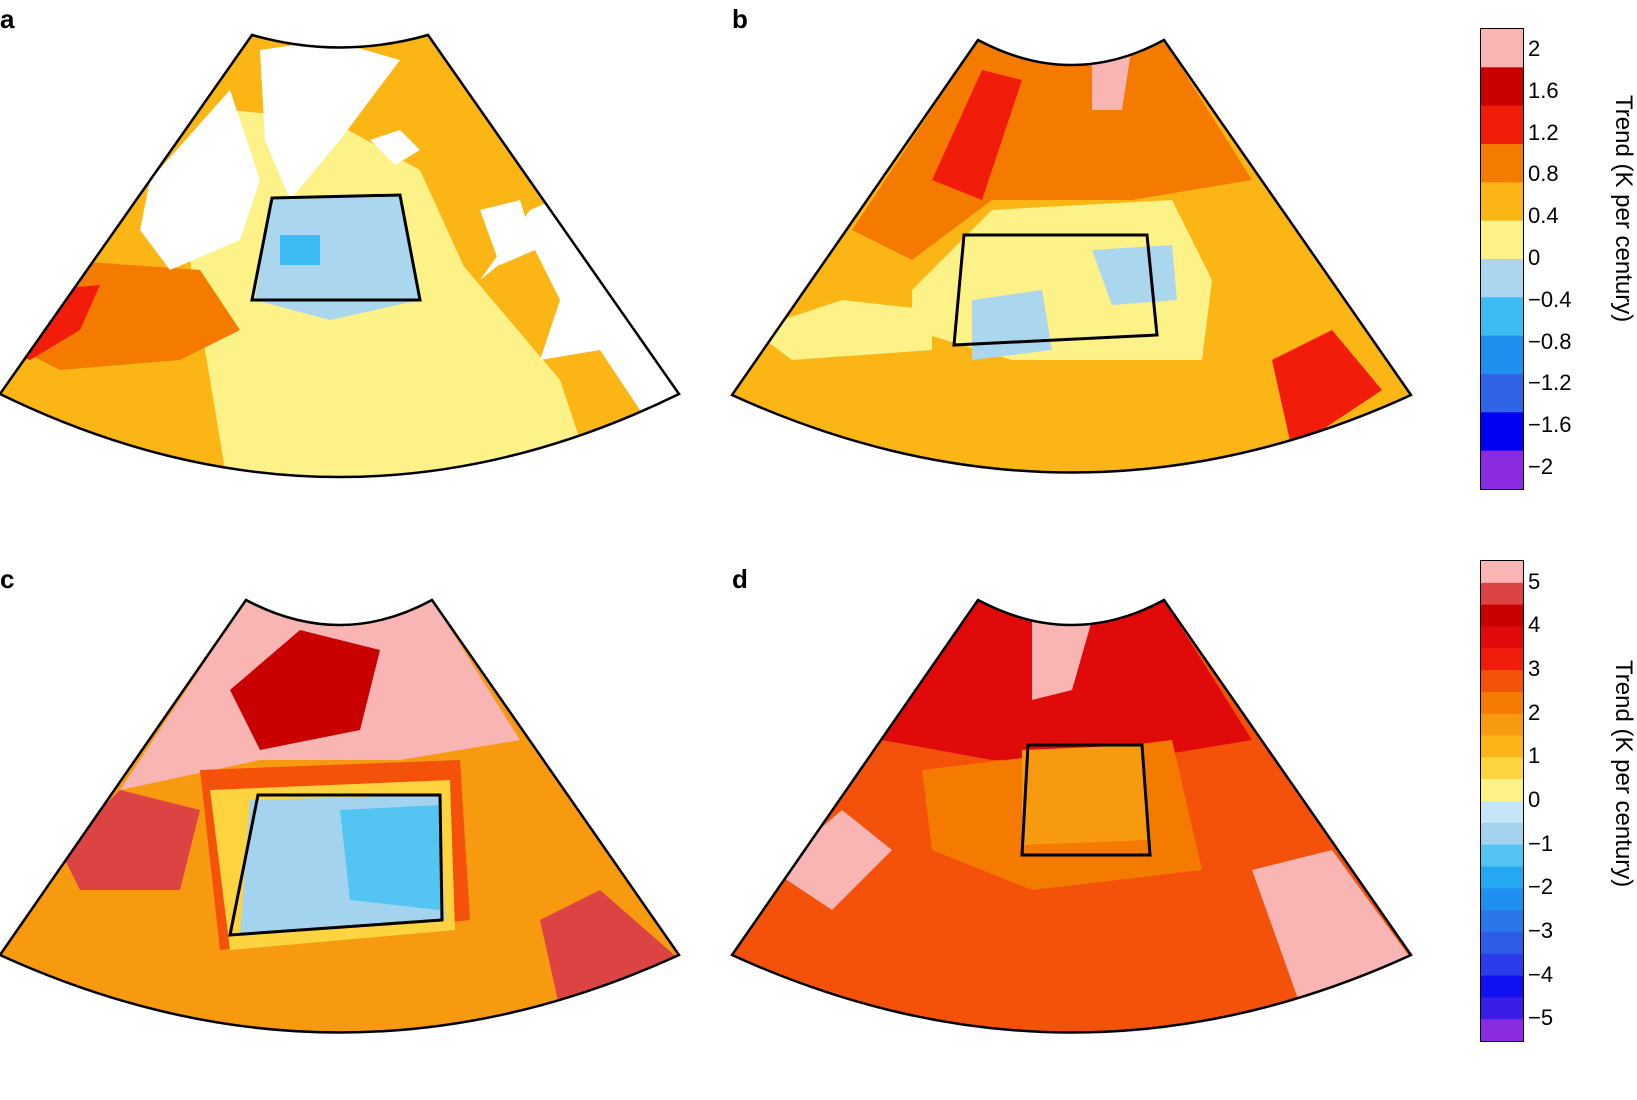  What do you see at coordinates (1534, 669) in the screenshot?
I see `colorbar-bottom-tick-label: 3` at bounding box center [1534, 669].